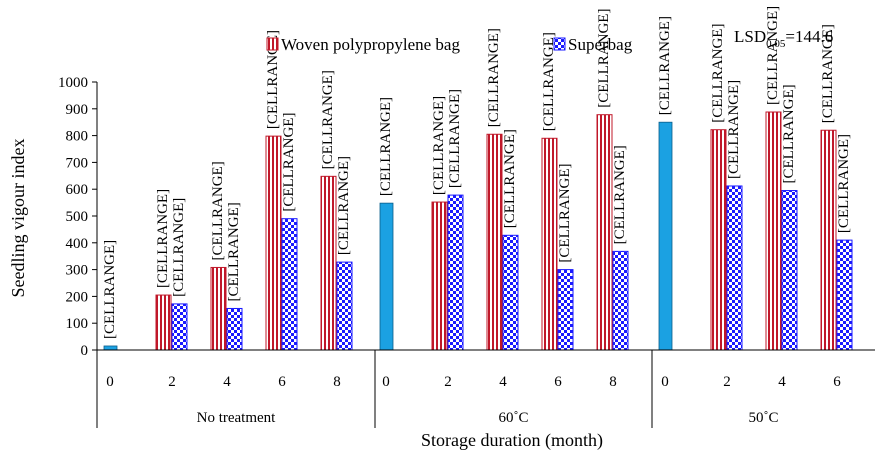  Describe the element at coordinates (77, 163) in the screenshot. I see `y-tick-label: 700` at that location.